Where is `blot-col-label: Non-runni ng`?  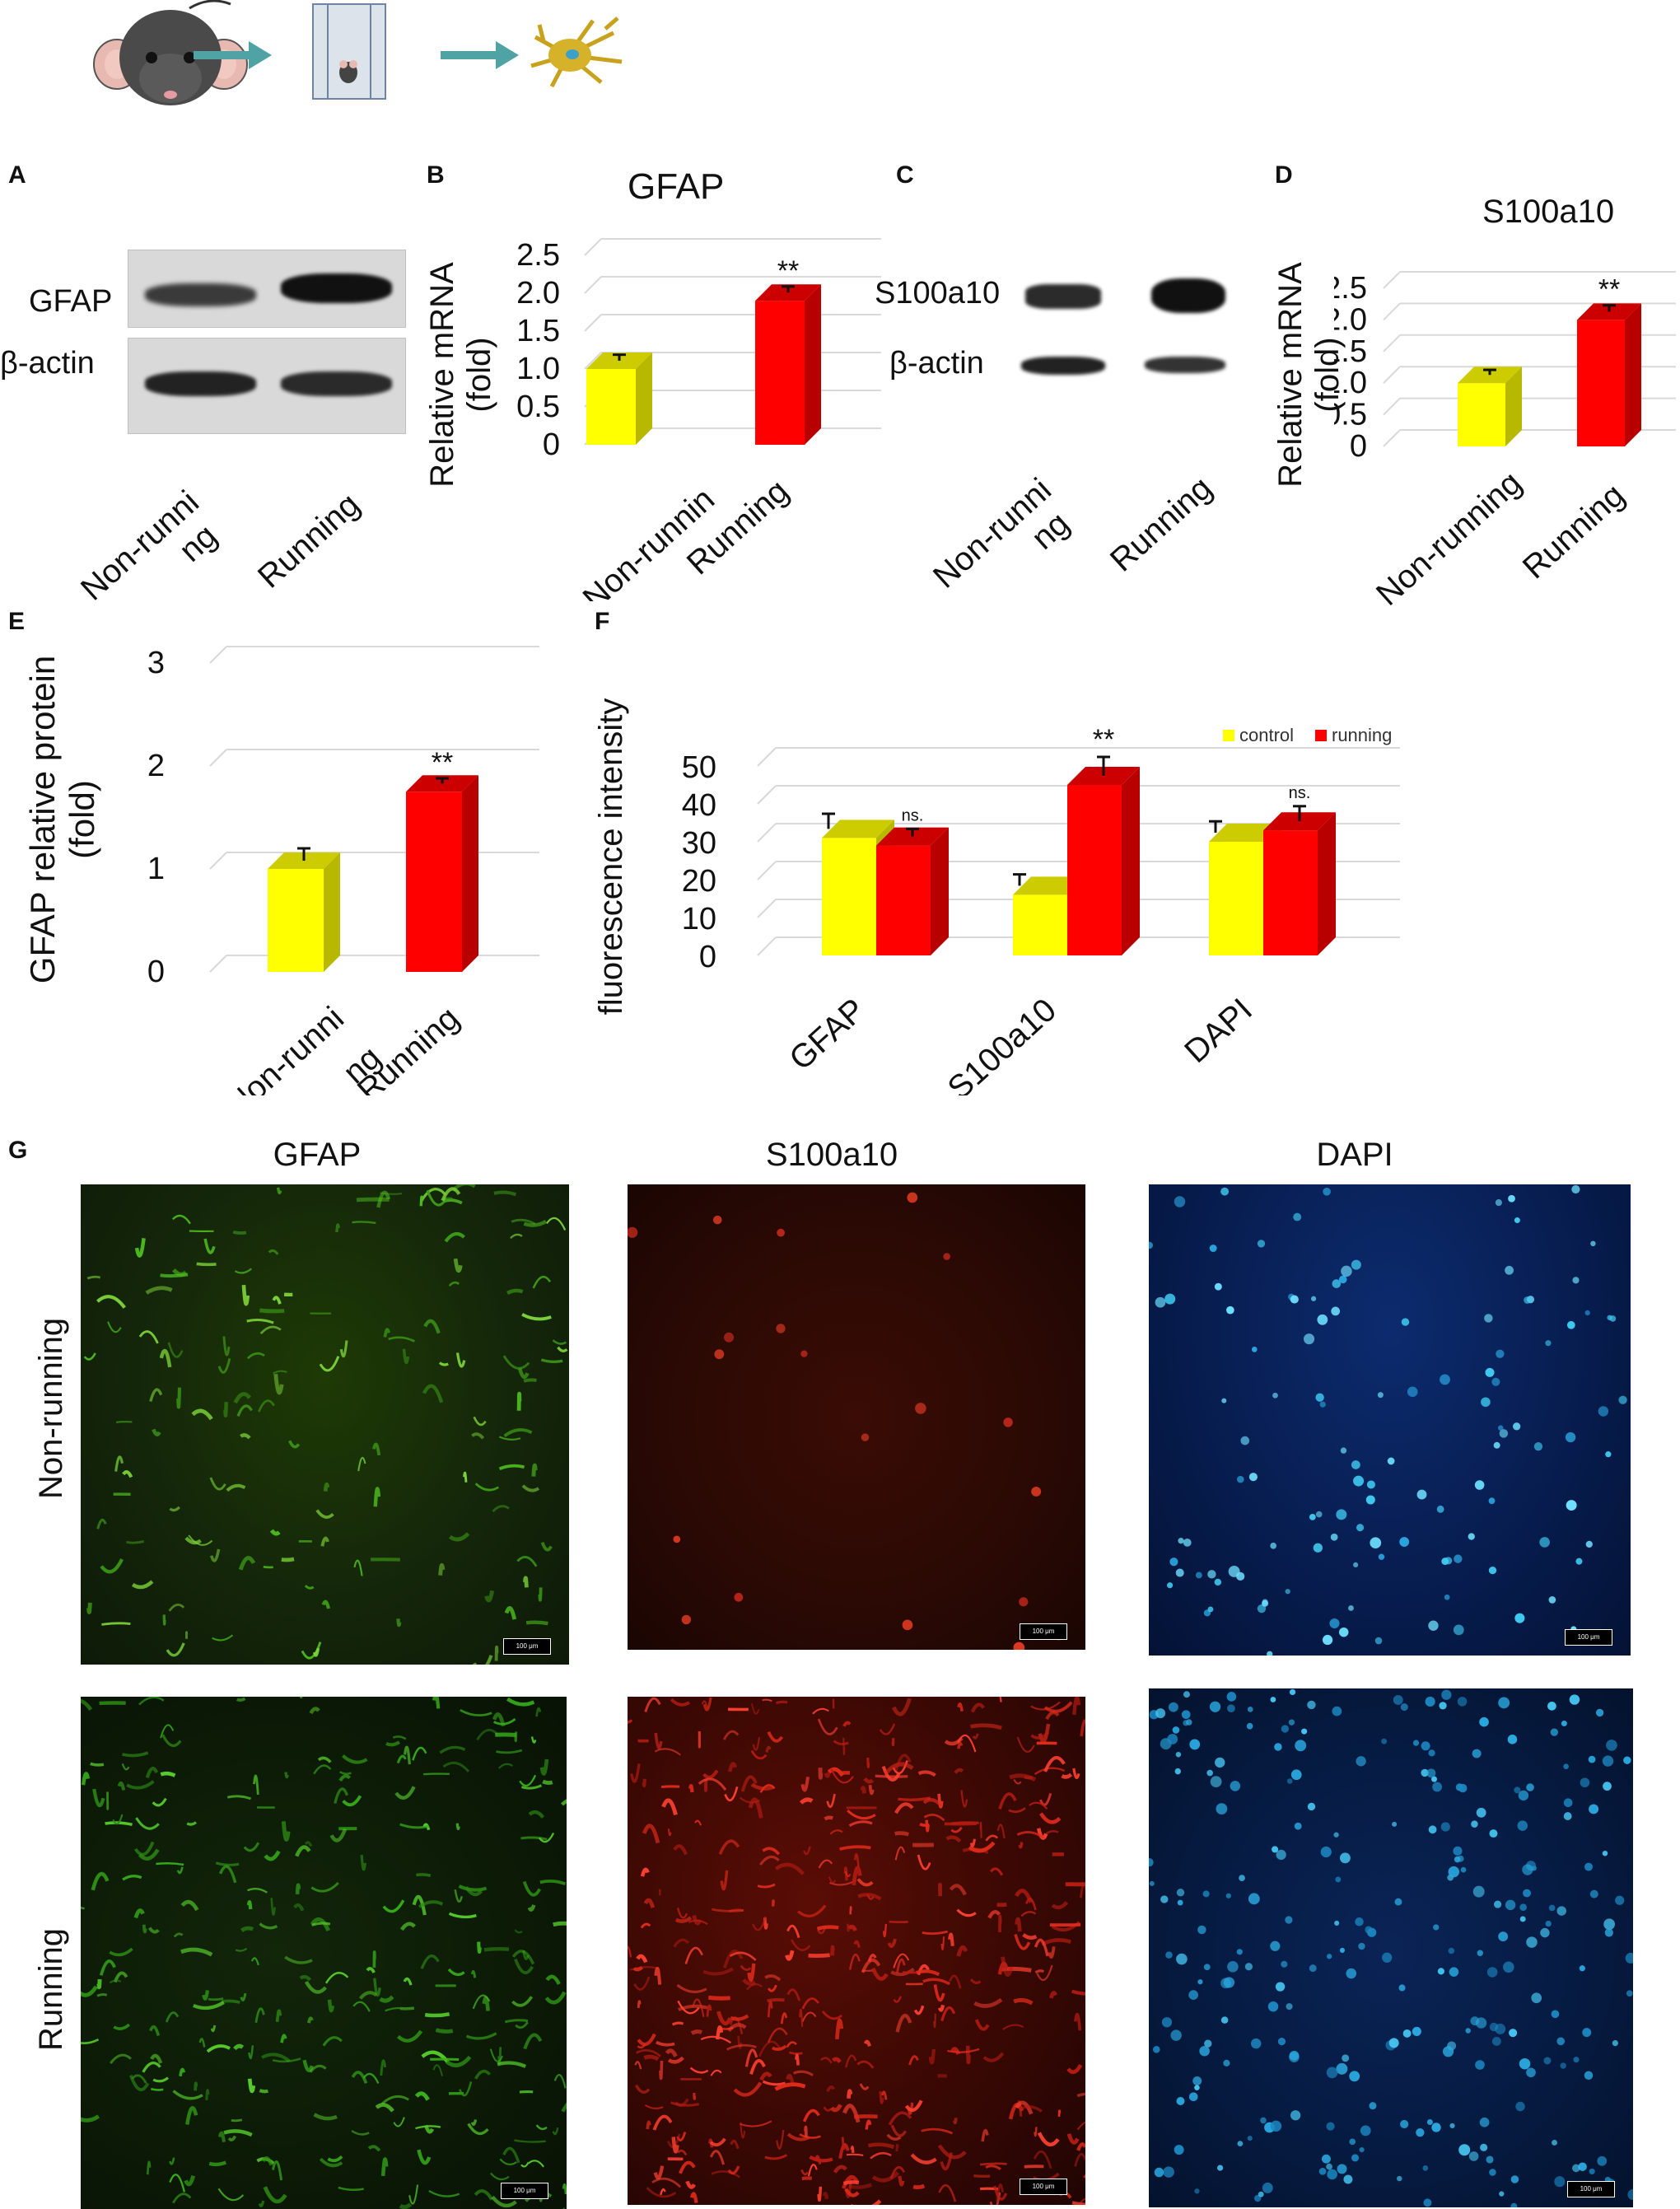 blot-col-label: Non-runni ng is located at coordinates (149, 545).